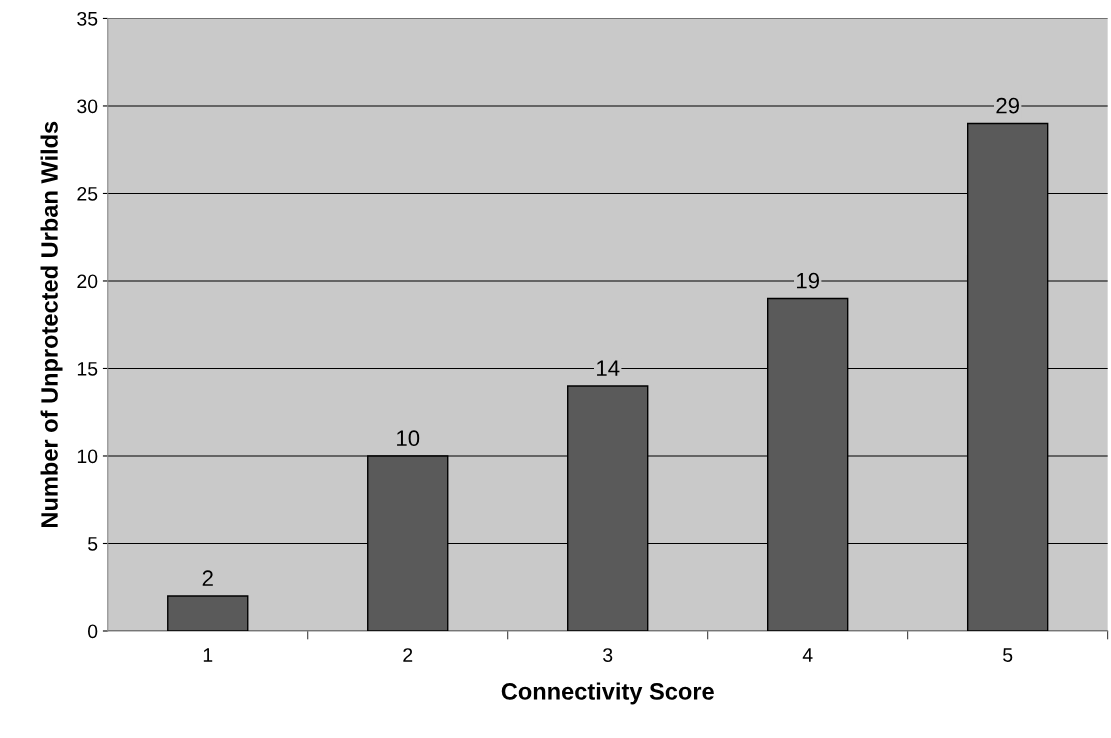  I want to click on data-label: 10, so click(408, 438).